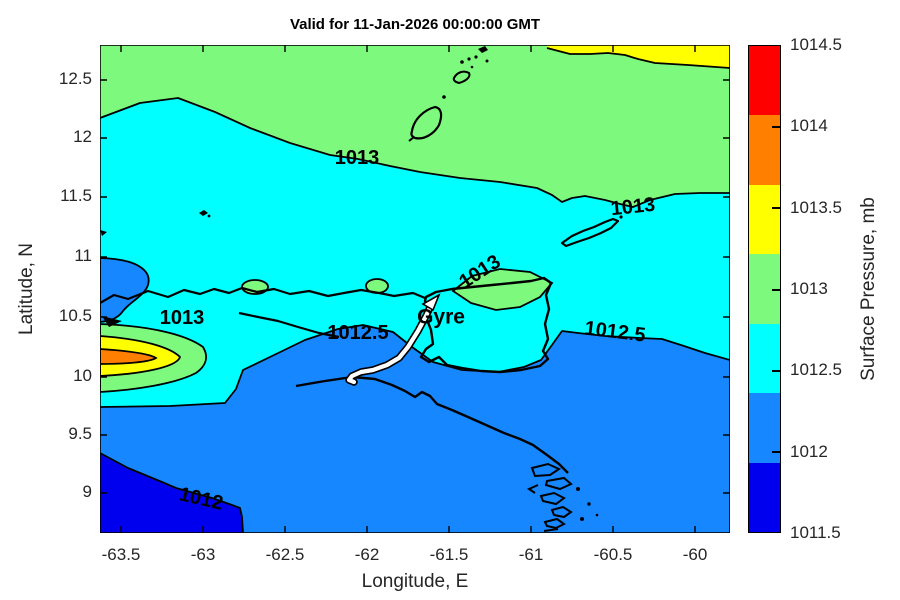 This screenshot has width=900, height=600. I want to click on colorbar-tick-label: 1013, so click(809, 288).